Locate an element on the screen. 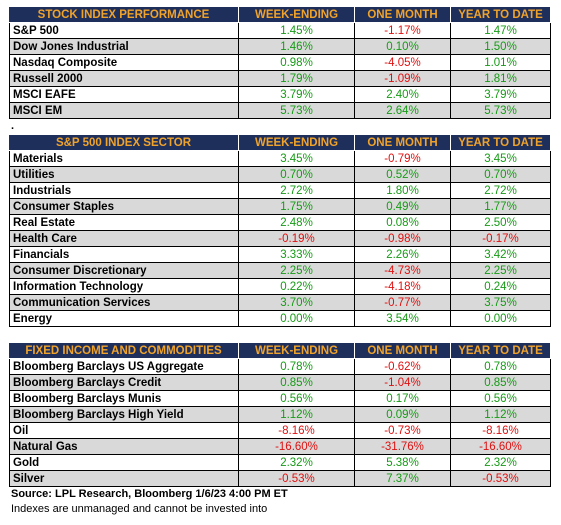  row-label: Financials is located at coordinates (124, 255).